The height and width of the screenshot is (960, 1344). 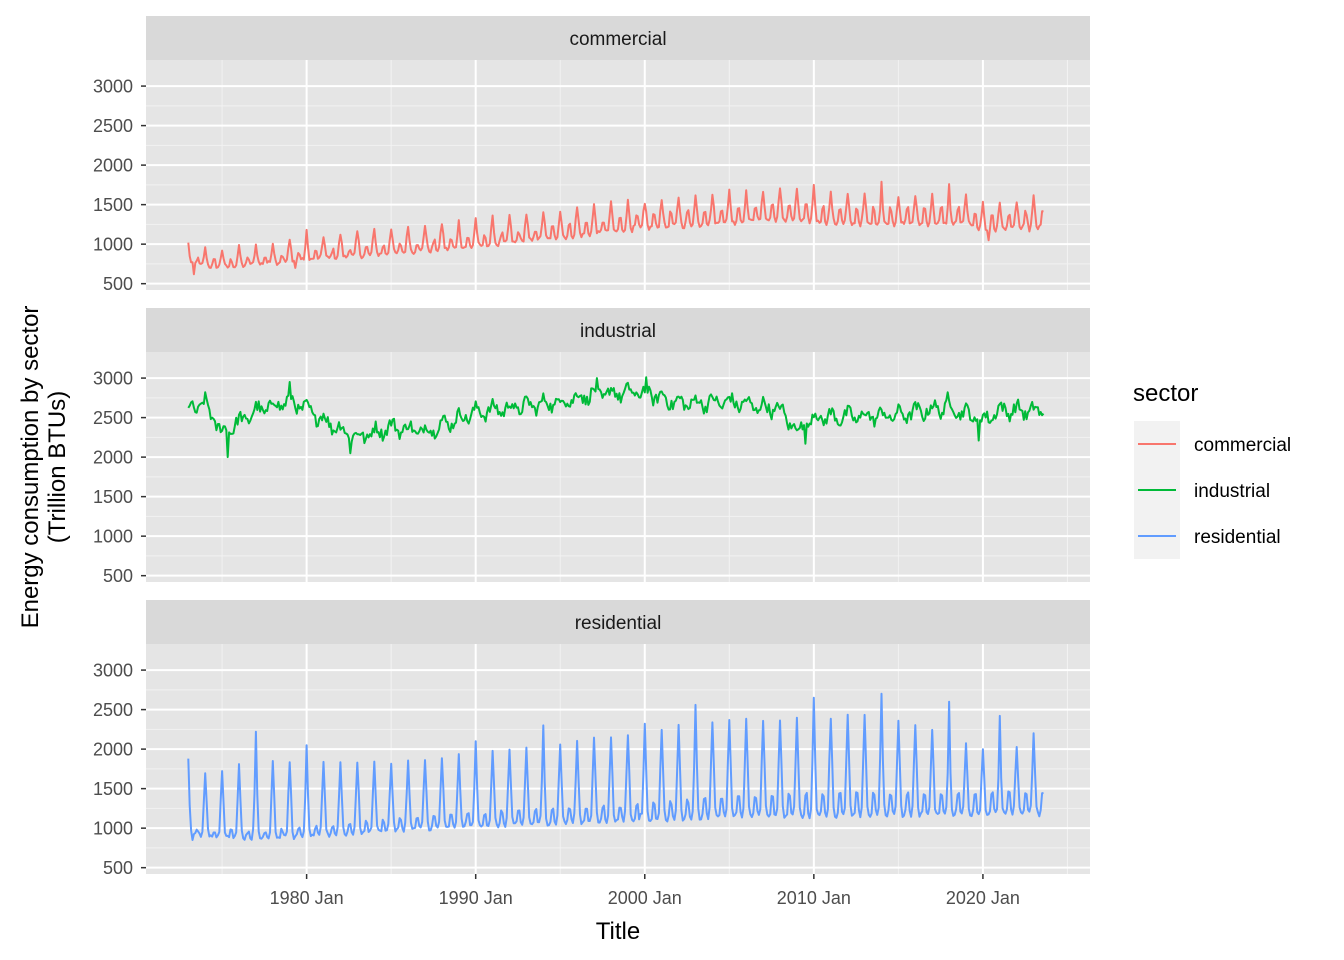 I want to click on x-tick-label: 1980 Jan, so click(x=307, y=898).